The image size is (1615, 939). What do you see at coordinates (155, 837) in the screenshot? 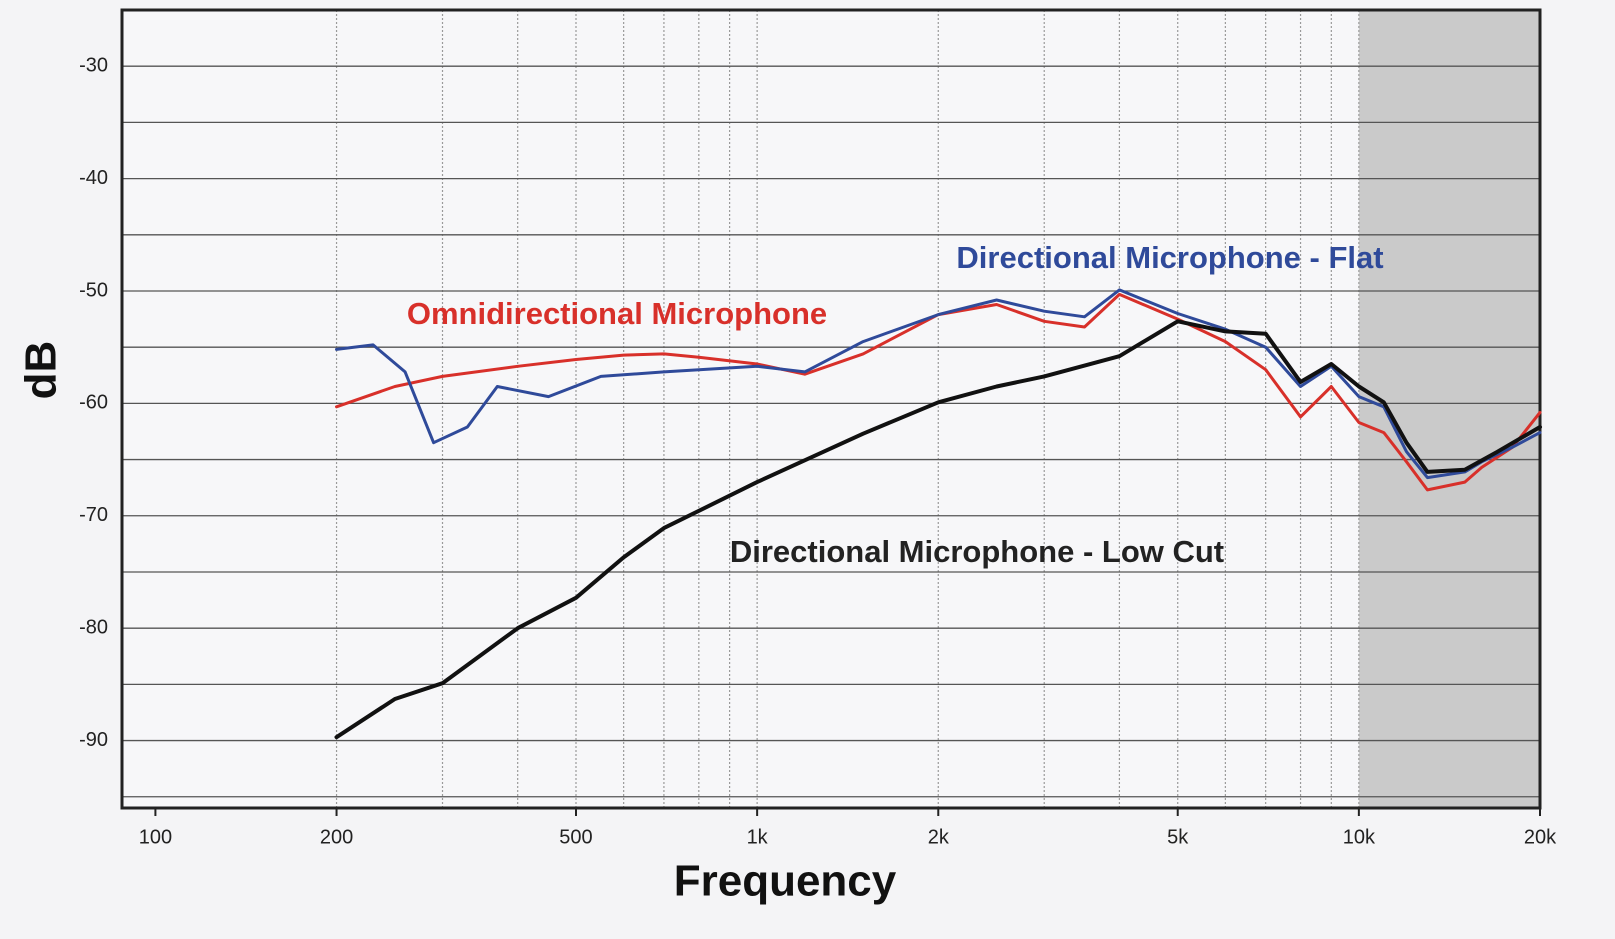
I see `x-tick-label: 100` at bounding box center [155, 837].